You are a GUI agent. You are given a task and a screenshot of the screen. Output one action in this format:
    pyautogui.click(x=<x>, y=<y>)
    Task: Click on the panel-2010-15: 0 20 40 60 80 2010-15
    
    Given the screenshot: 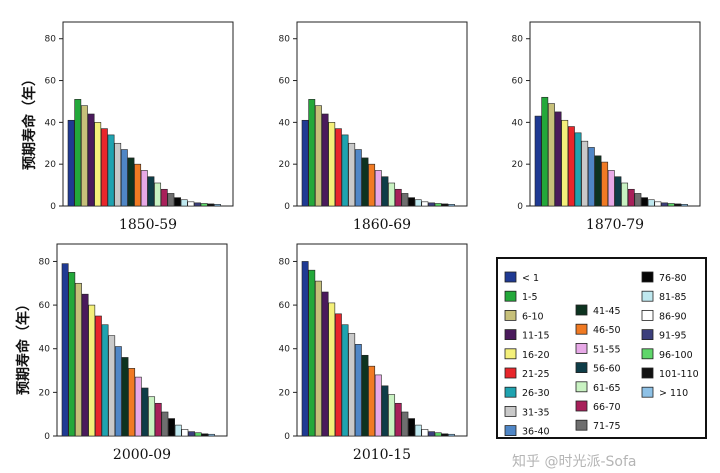 What is the action you would take?
    pyautogui.click(x=373, y=353)
    